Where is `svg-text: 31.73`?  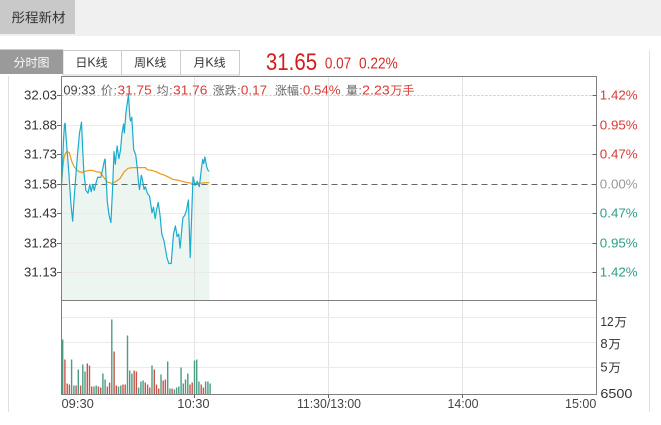
svg-text: 31.73 is located at coordinates (40, 155).